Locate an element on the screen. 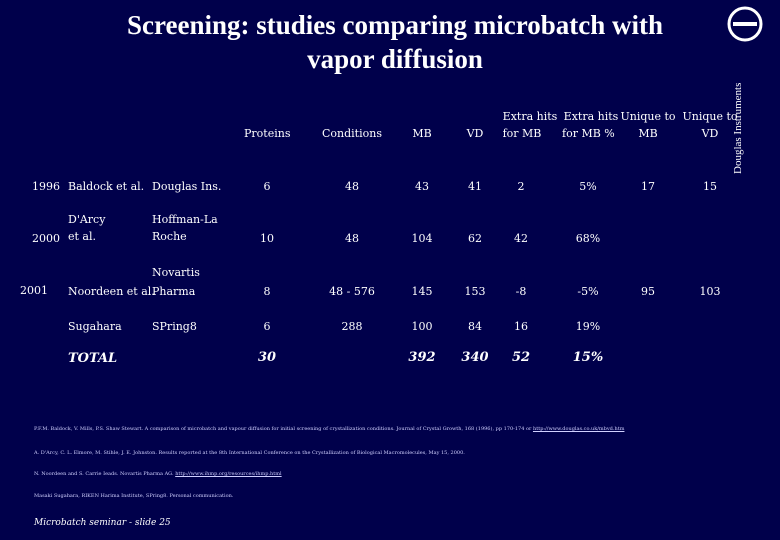 This screenshot has width=780, height=540. row1-unique-vd: 15 is located at coordinates (710, 186).